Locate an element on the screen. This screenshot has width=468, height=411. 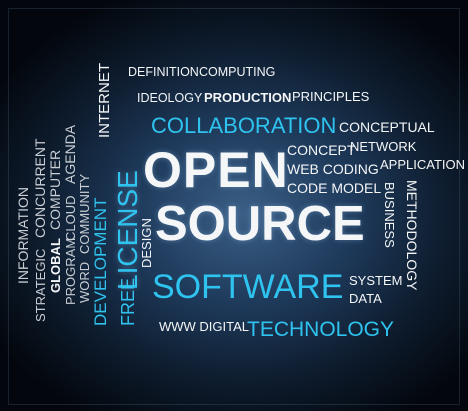
word-computer: COMPUTER is located at coordinates (55, 189).